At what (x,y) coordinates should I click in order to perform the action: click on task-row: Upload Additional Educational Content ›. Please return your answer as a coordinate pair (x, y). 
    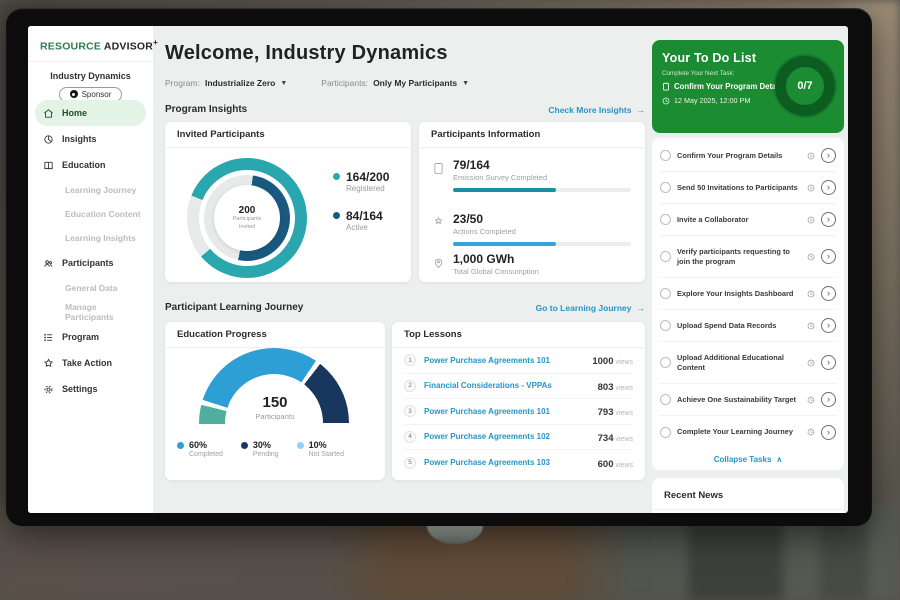
    Looking at the image, I should click on (748, 363).